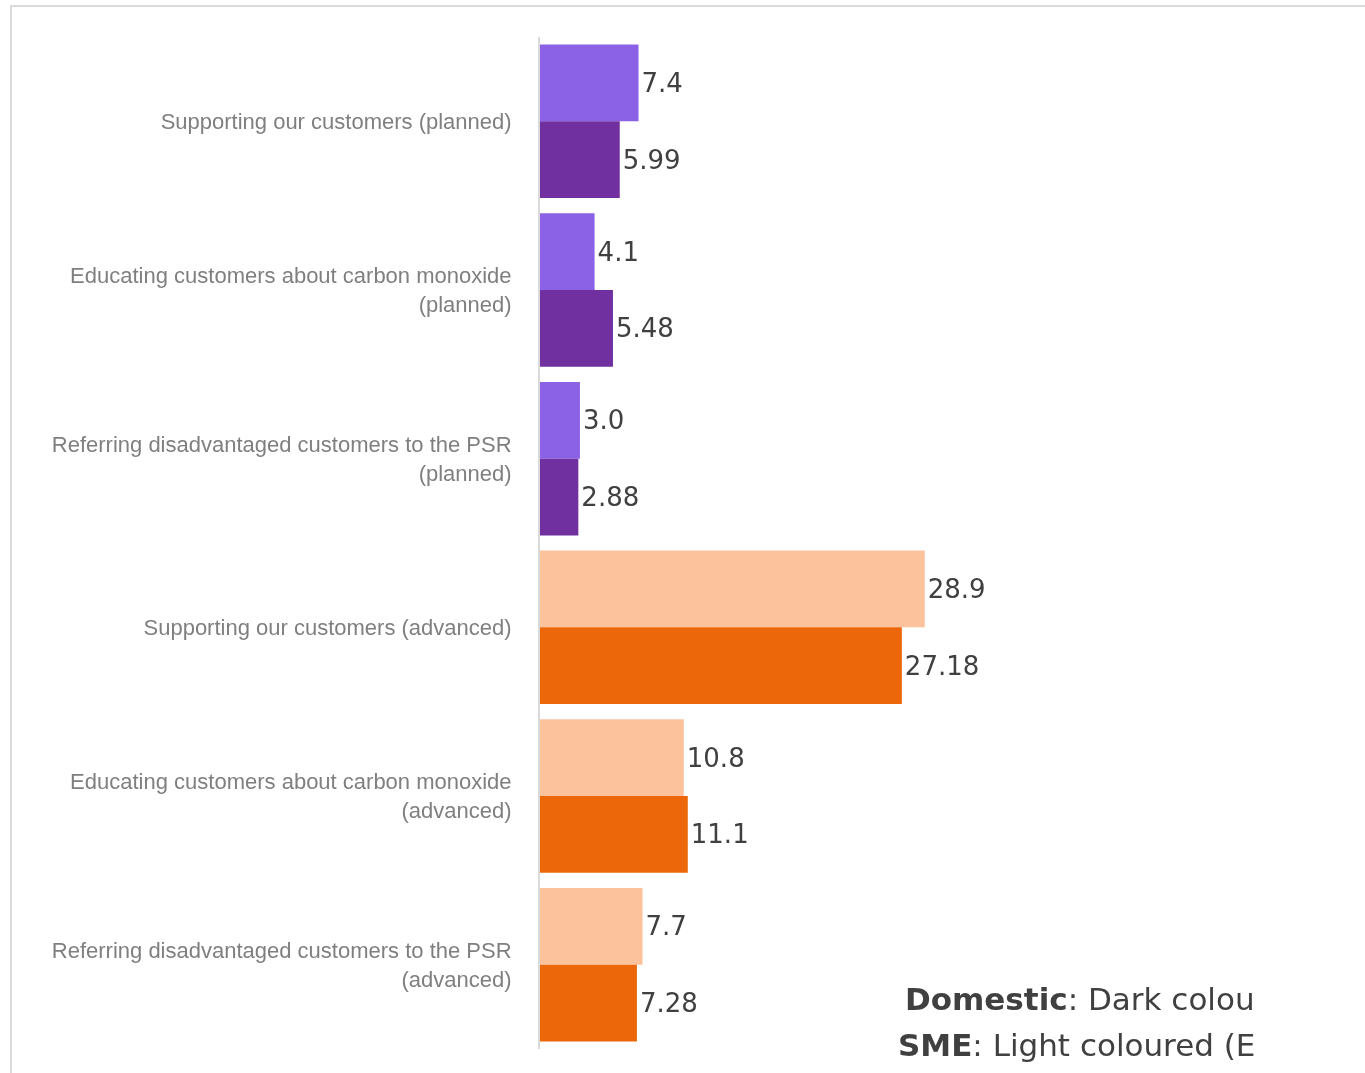 This screenshot has height=1073, width=1365. Describe the element at coordinates (1077, 1045) in the screenshot. I see `annotation: SME: Light coloured (E` at that location.